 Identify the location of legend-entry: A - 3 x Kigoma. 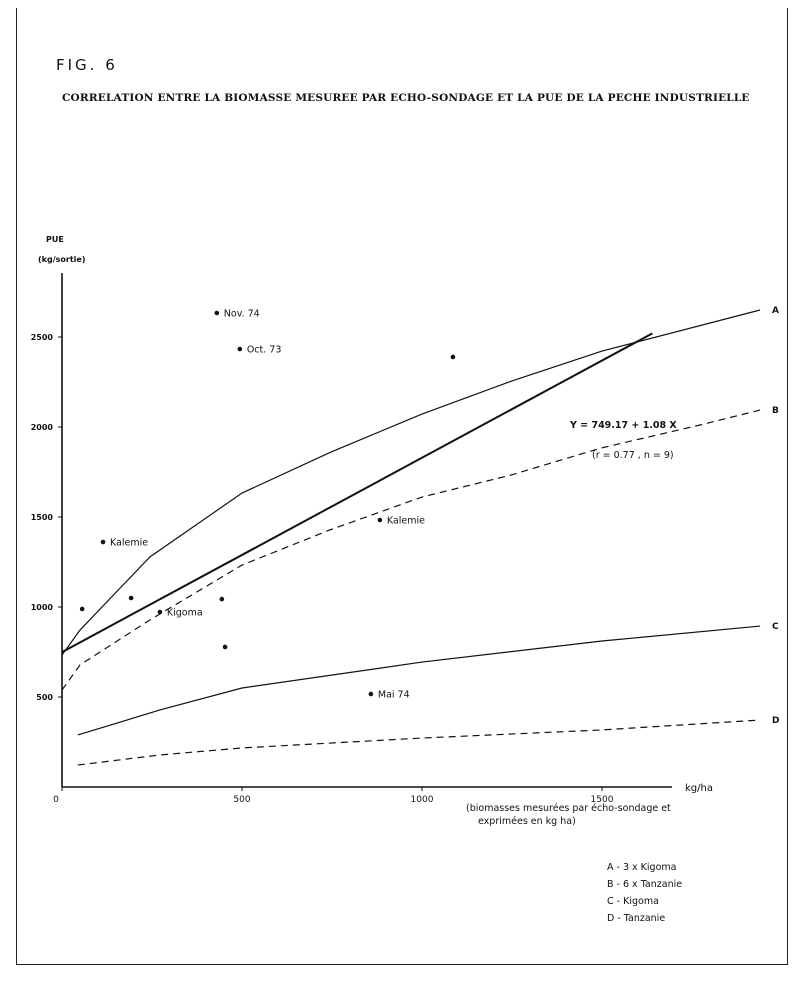
(641, 867).